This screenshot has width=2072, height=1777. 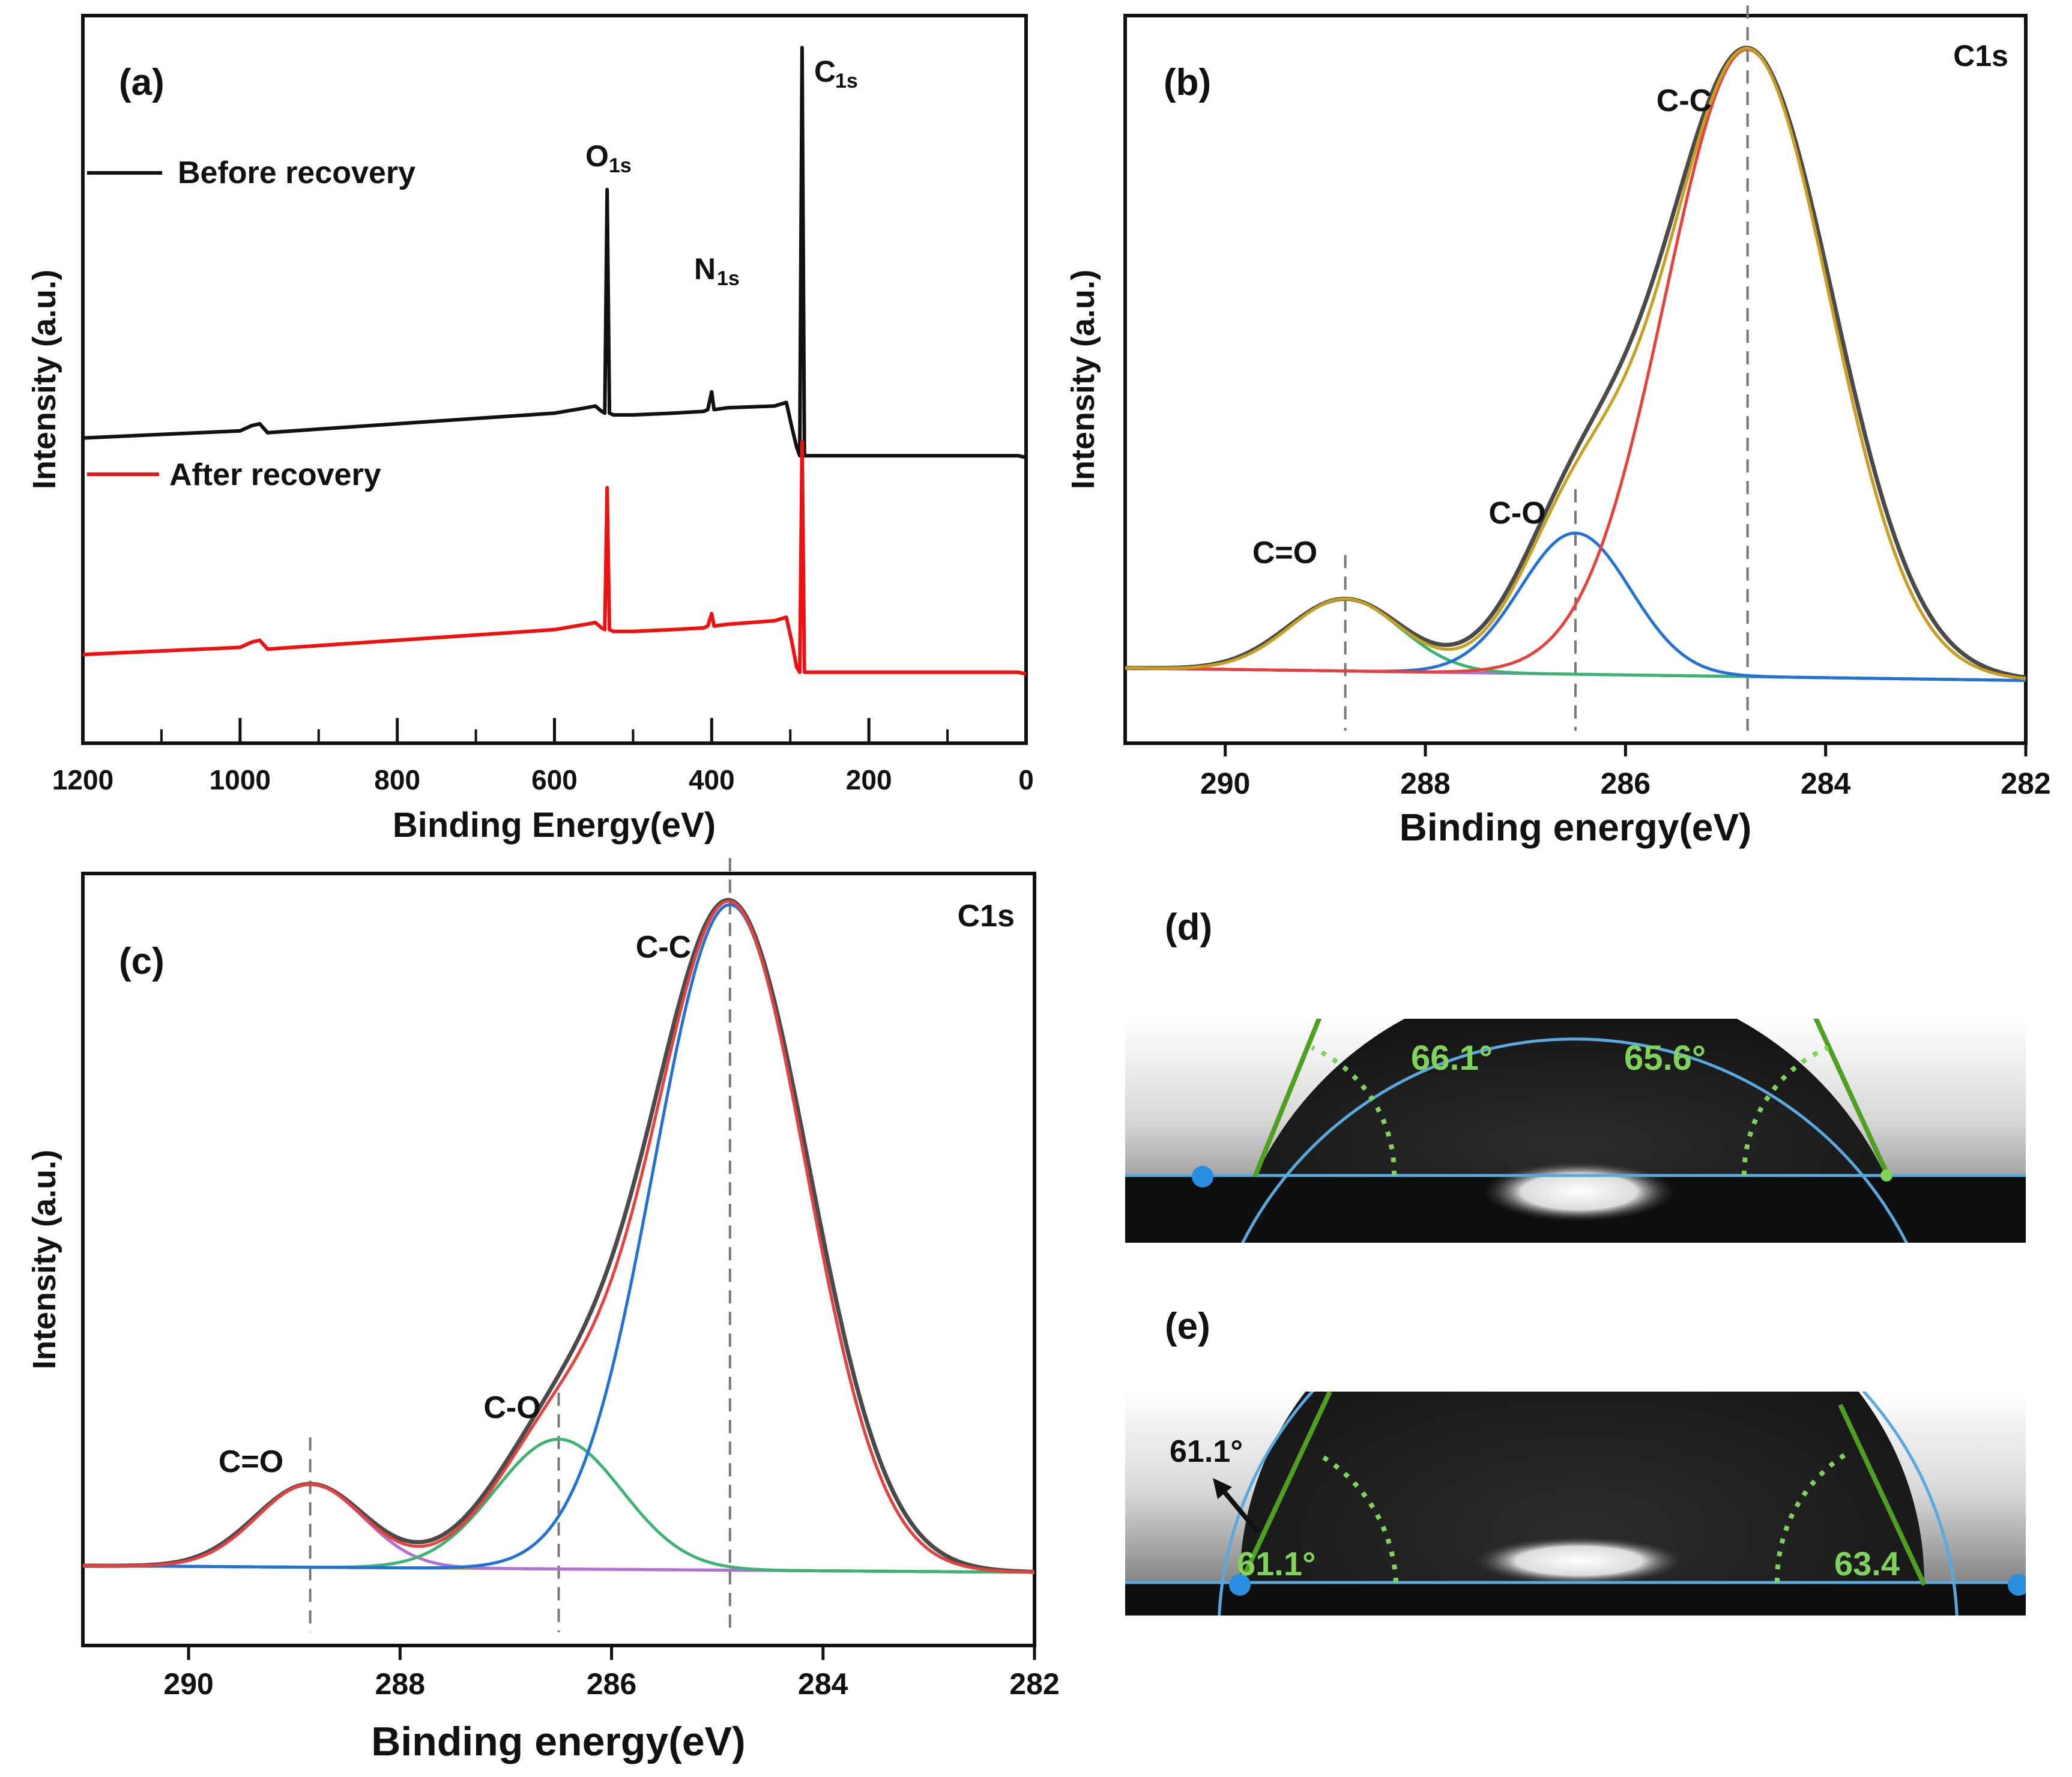 I want to click on panel-c-xtick-label-4: 282, so click(x=1034, y=1684).